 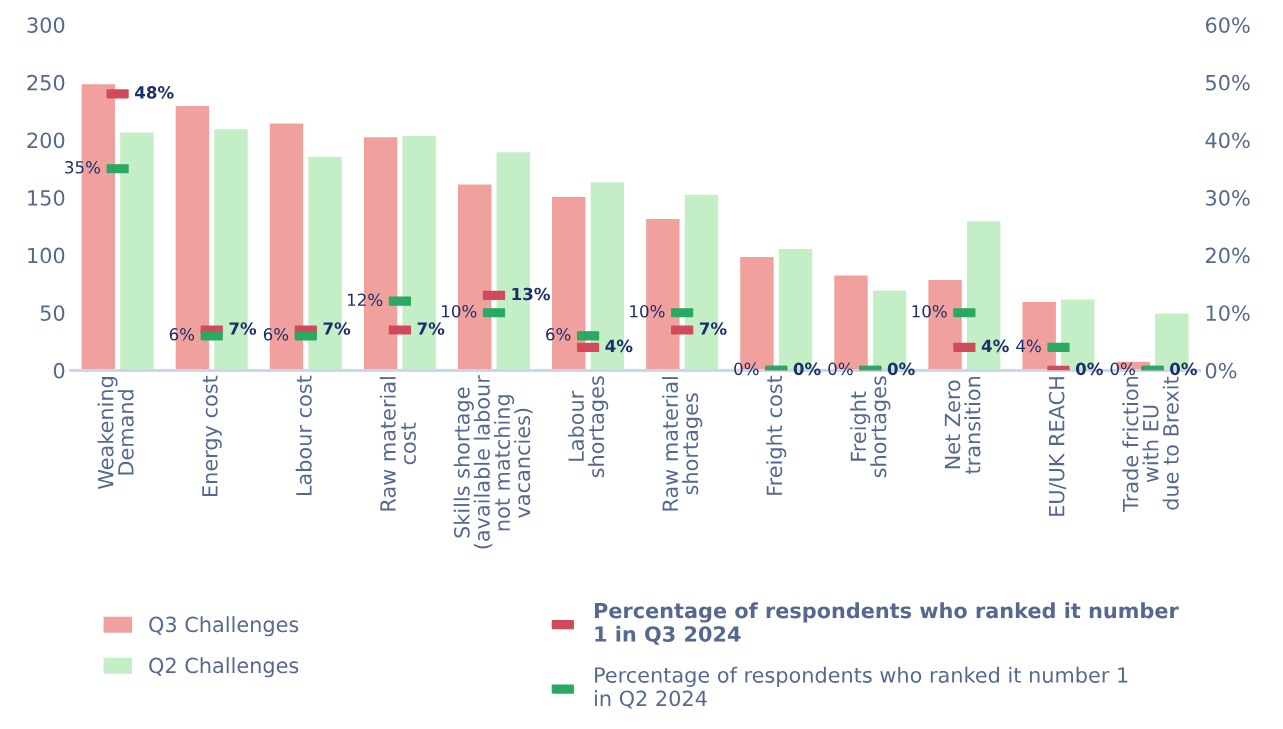 What do you see at coordinates (83, 167) in the screenshot?
I see `data-label: 35%` at bounding box center [83, 167].